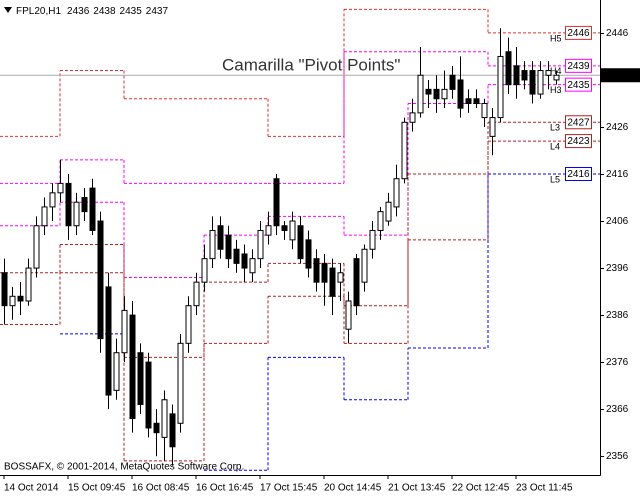 This screenshot has height=502, width=640. Describe the element at coordinates (8, 10) in the screenshot. I see `menu-arrow` at that location.